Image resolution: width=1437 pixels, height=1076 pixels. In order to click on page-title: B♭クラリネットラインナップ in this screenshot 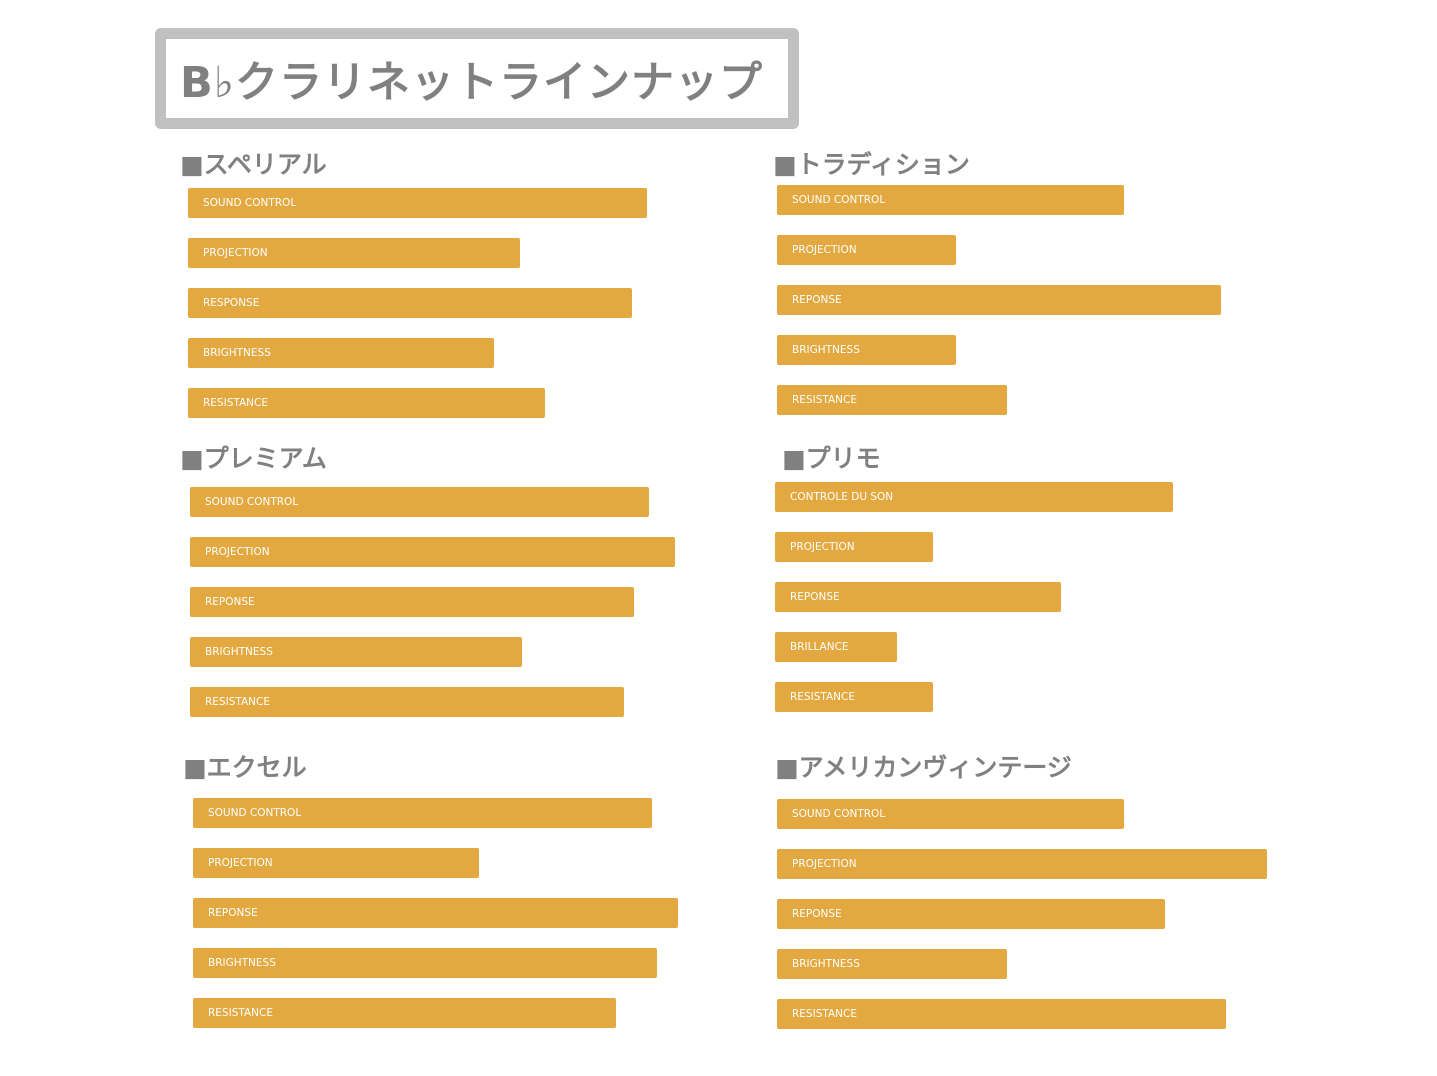, I will do `click(472, 82)`.